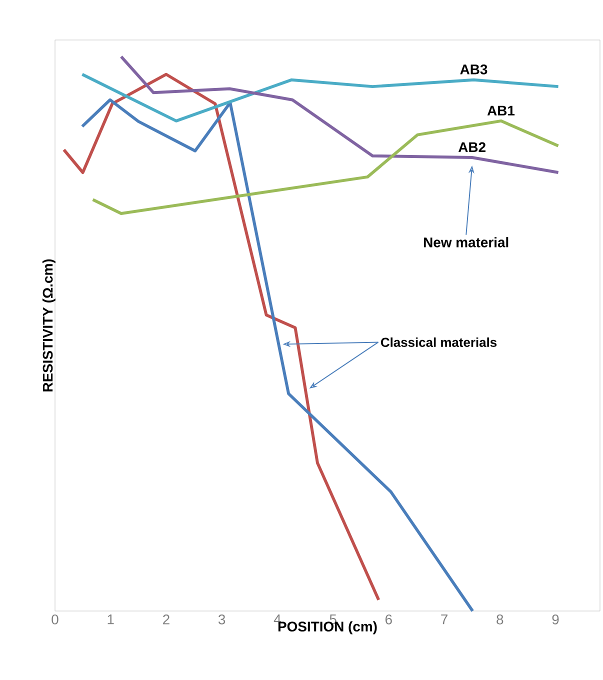  Describe the element at coordinates (474, 69) in the screenshot. I see `series-label: AB3` at that location.